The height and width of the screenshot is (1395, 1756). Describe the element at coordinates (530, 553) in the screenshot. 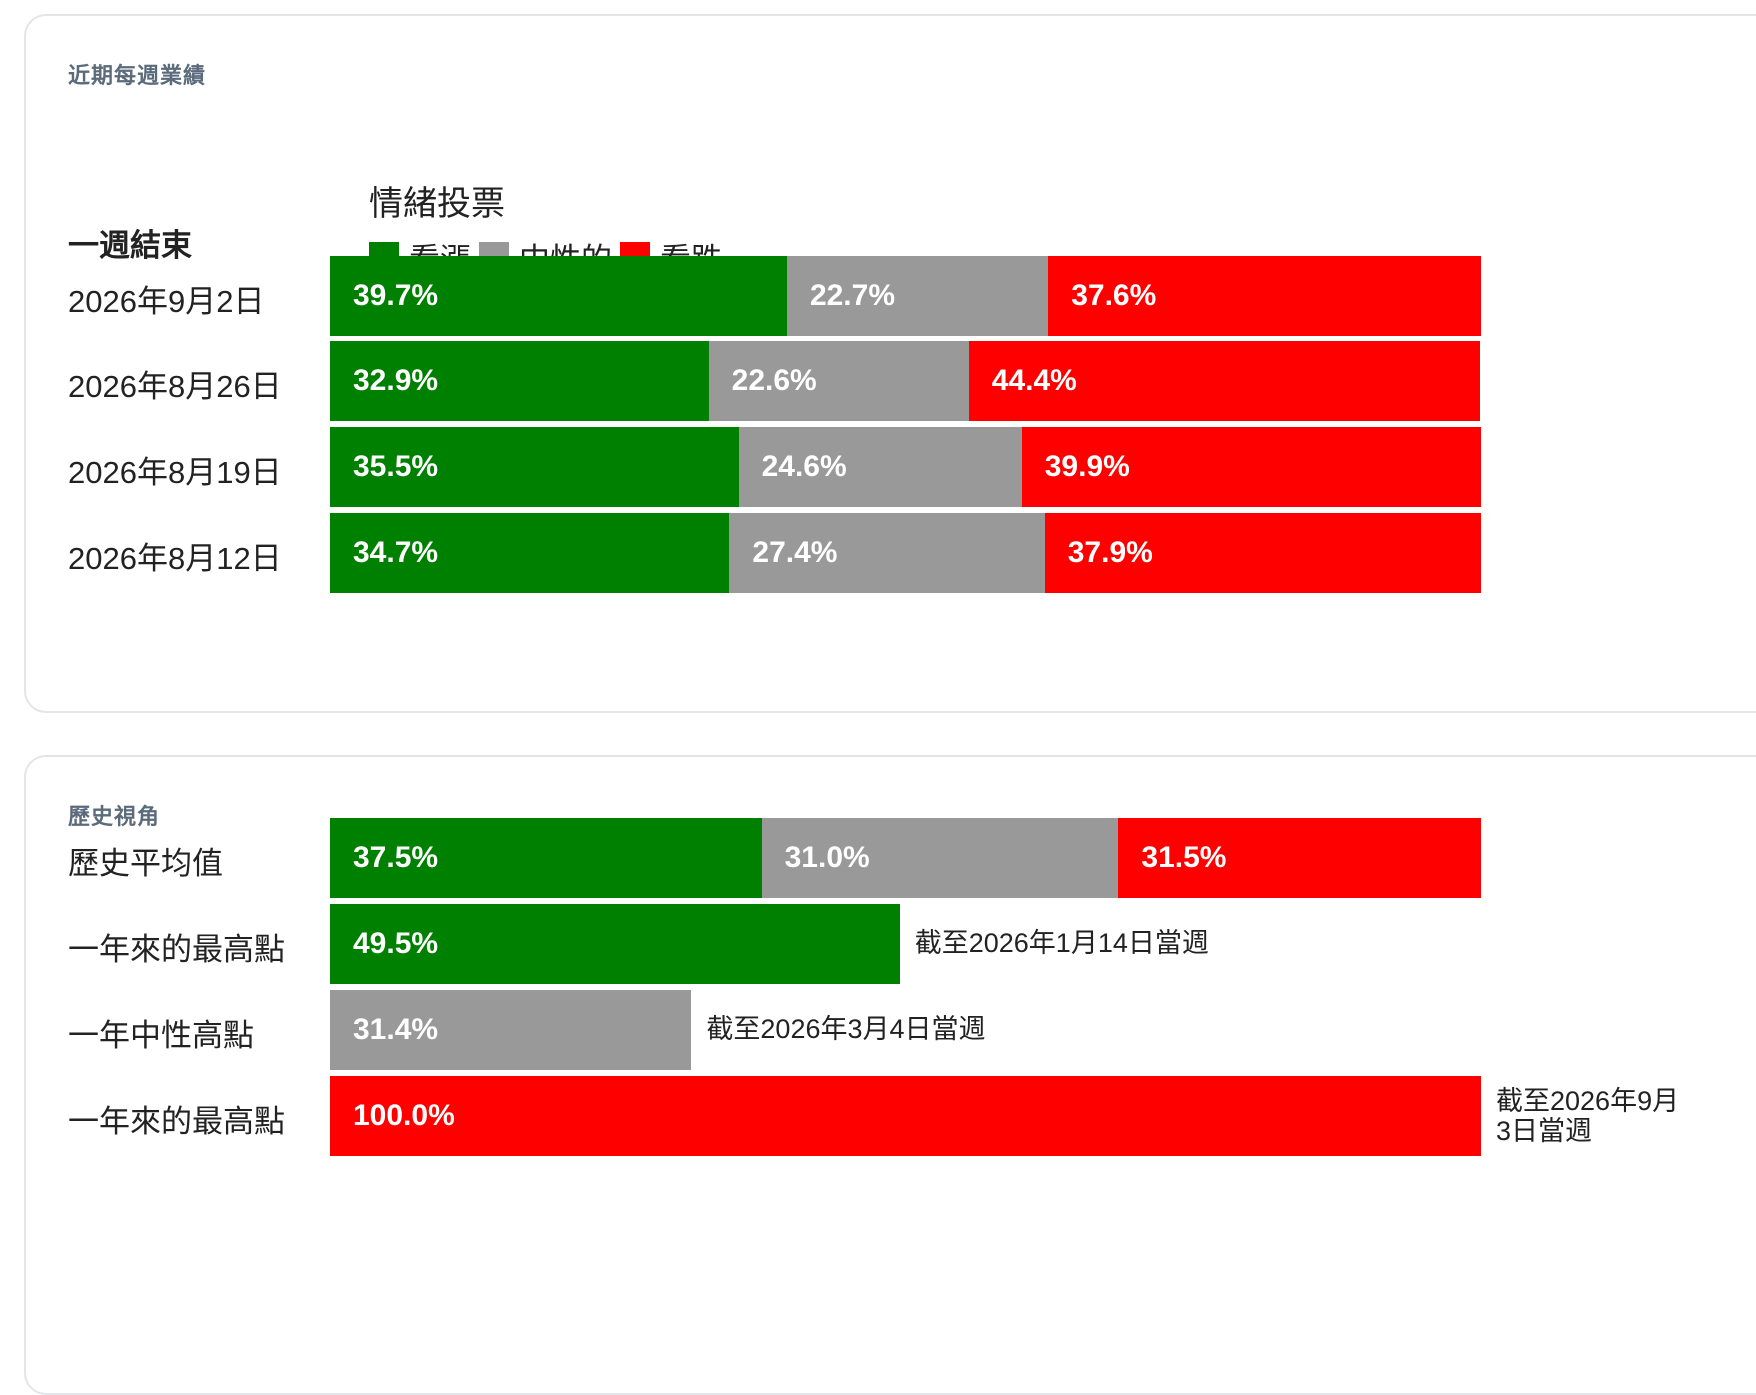

I see `bar-segment-bullish: 34.7%` at that location.